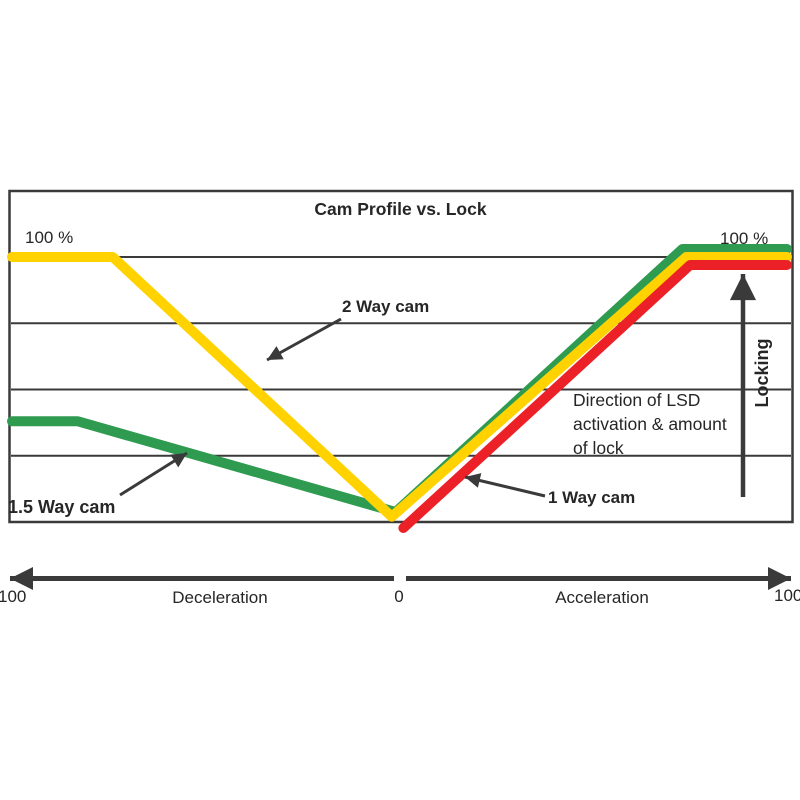  Describe the element at coordinates (744, 238) in the screenshot. I see `y-max-label-right: 100 %` at that location.